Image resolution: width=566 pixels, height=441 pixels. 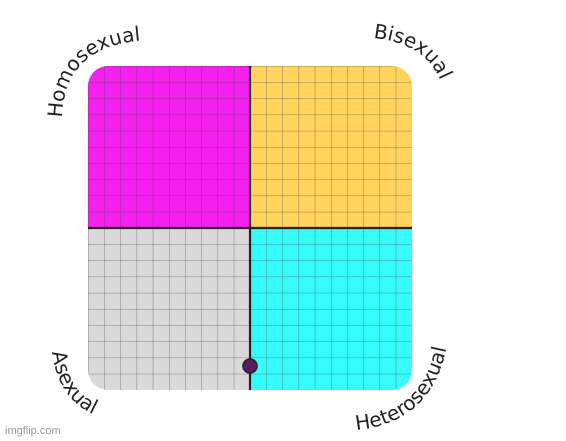 I want to click on watermark: imgflip.com, so click(x=33, y=431).